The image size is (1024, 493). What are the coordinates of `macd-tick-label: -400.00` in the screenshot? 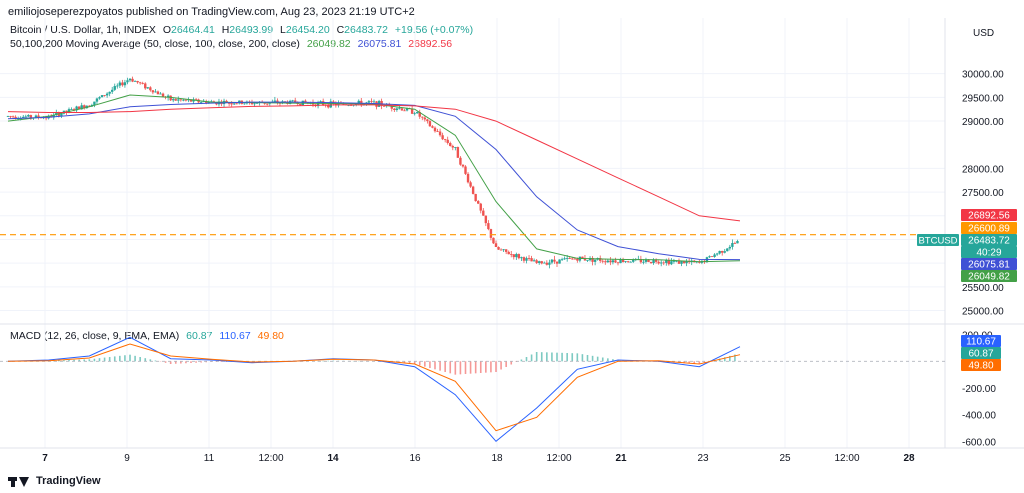 It's located at (979, 416).